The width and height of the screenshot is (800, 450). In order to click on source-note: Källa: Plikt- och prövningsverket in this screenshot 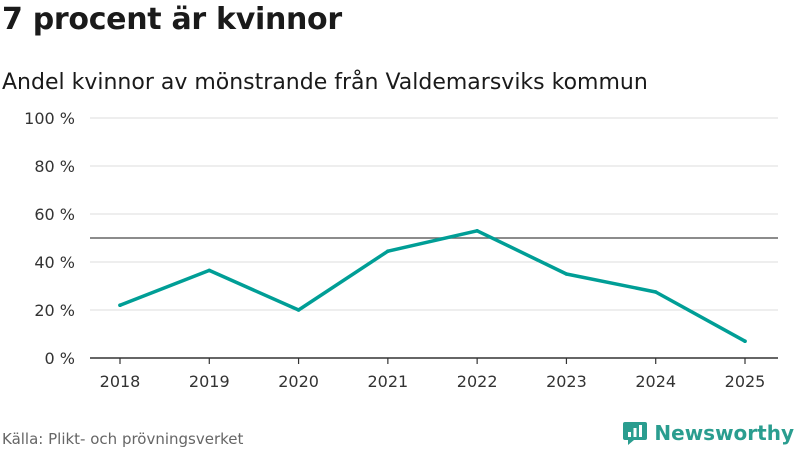, I will do `click(123, 439)`.